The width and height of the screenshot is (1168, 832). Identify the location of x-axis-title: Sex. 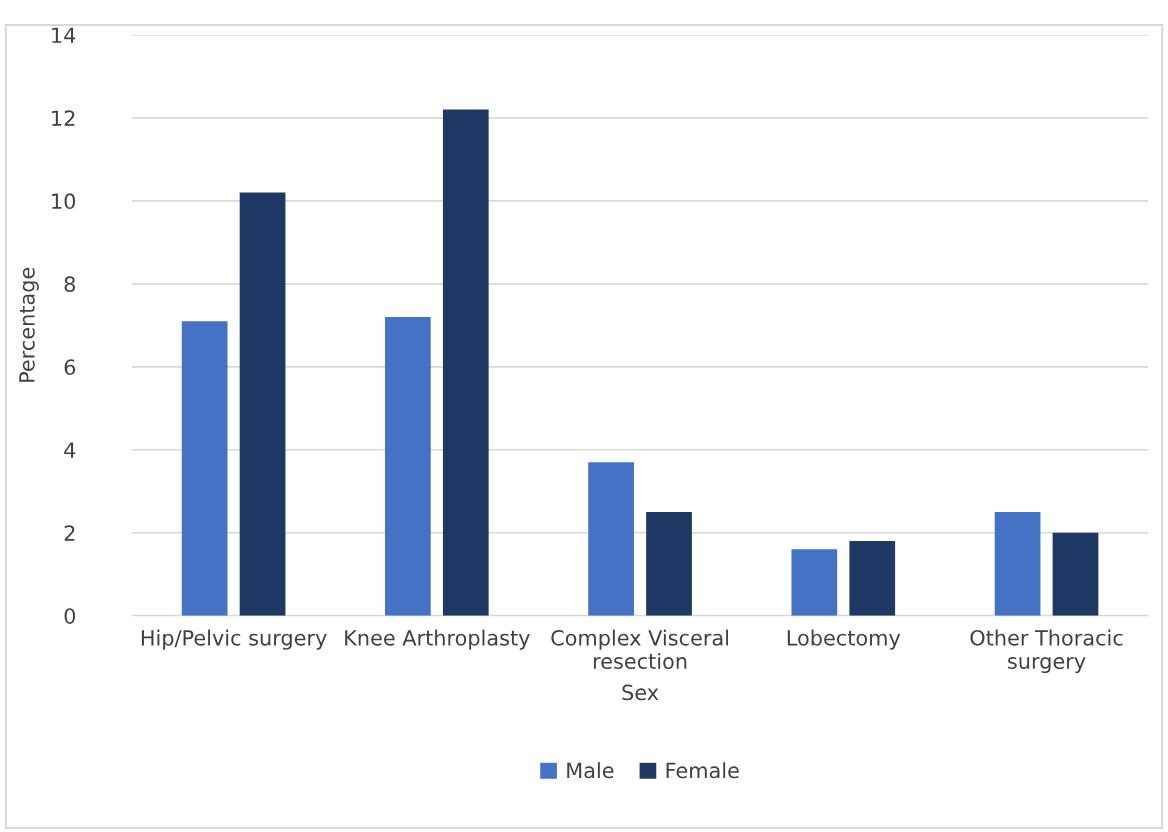
(640, 692).